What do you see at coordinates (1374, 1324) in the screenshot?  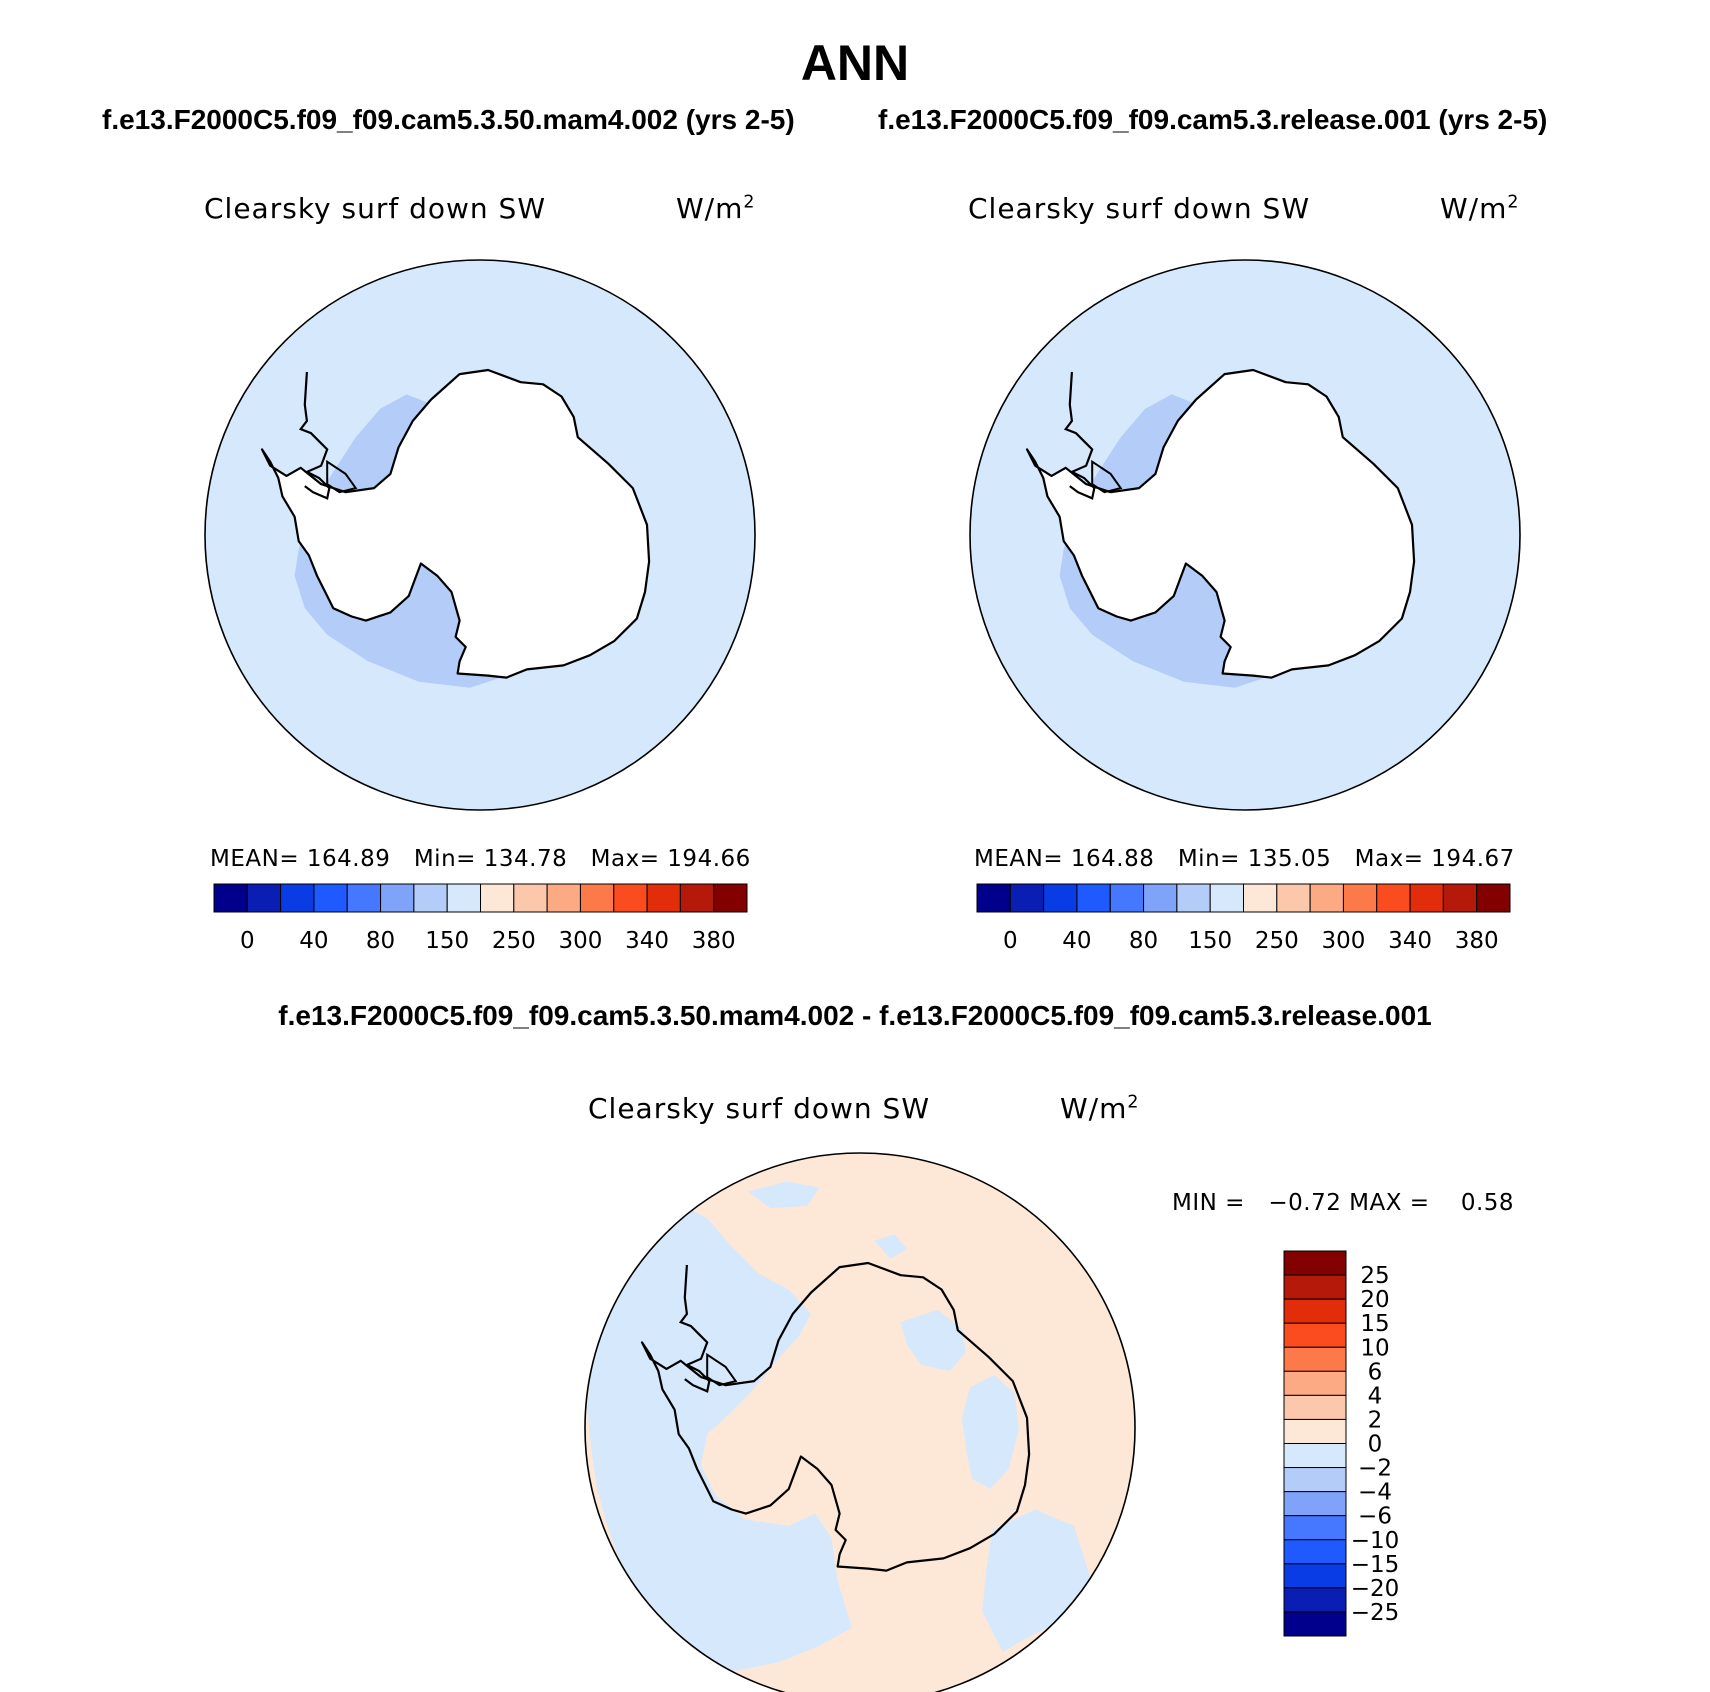 I see `colorbar-tick-label: 15` at bounding box center [1374, 1324].